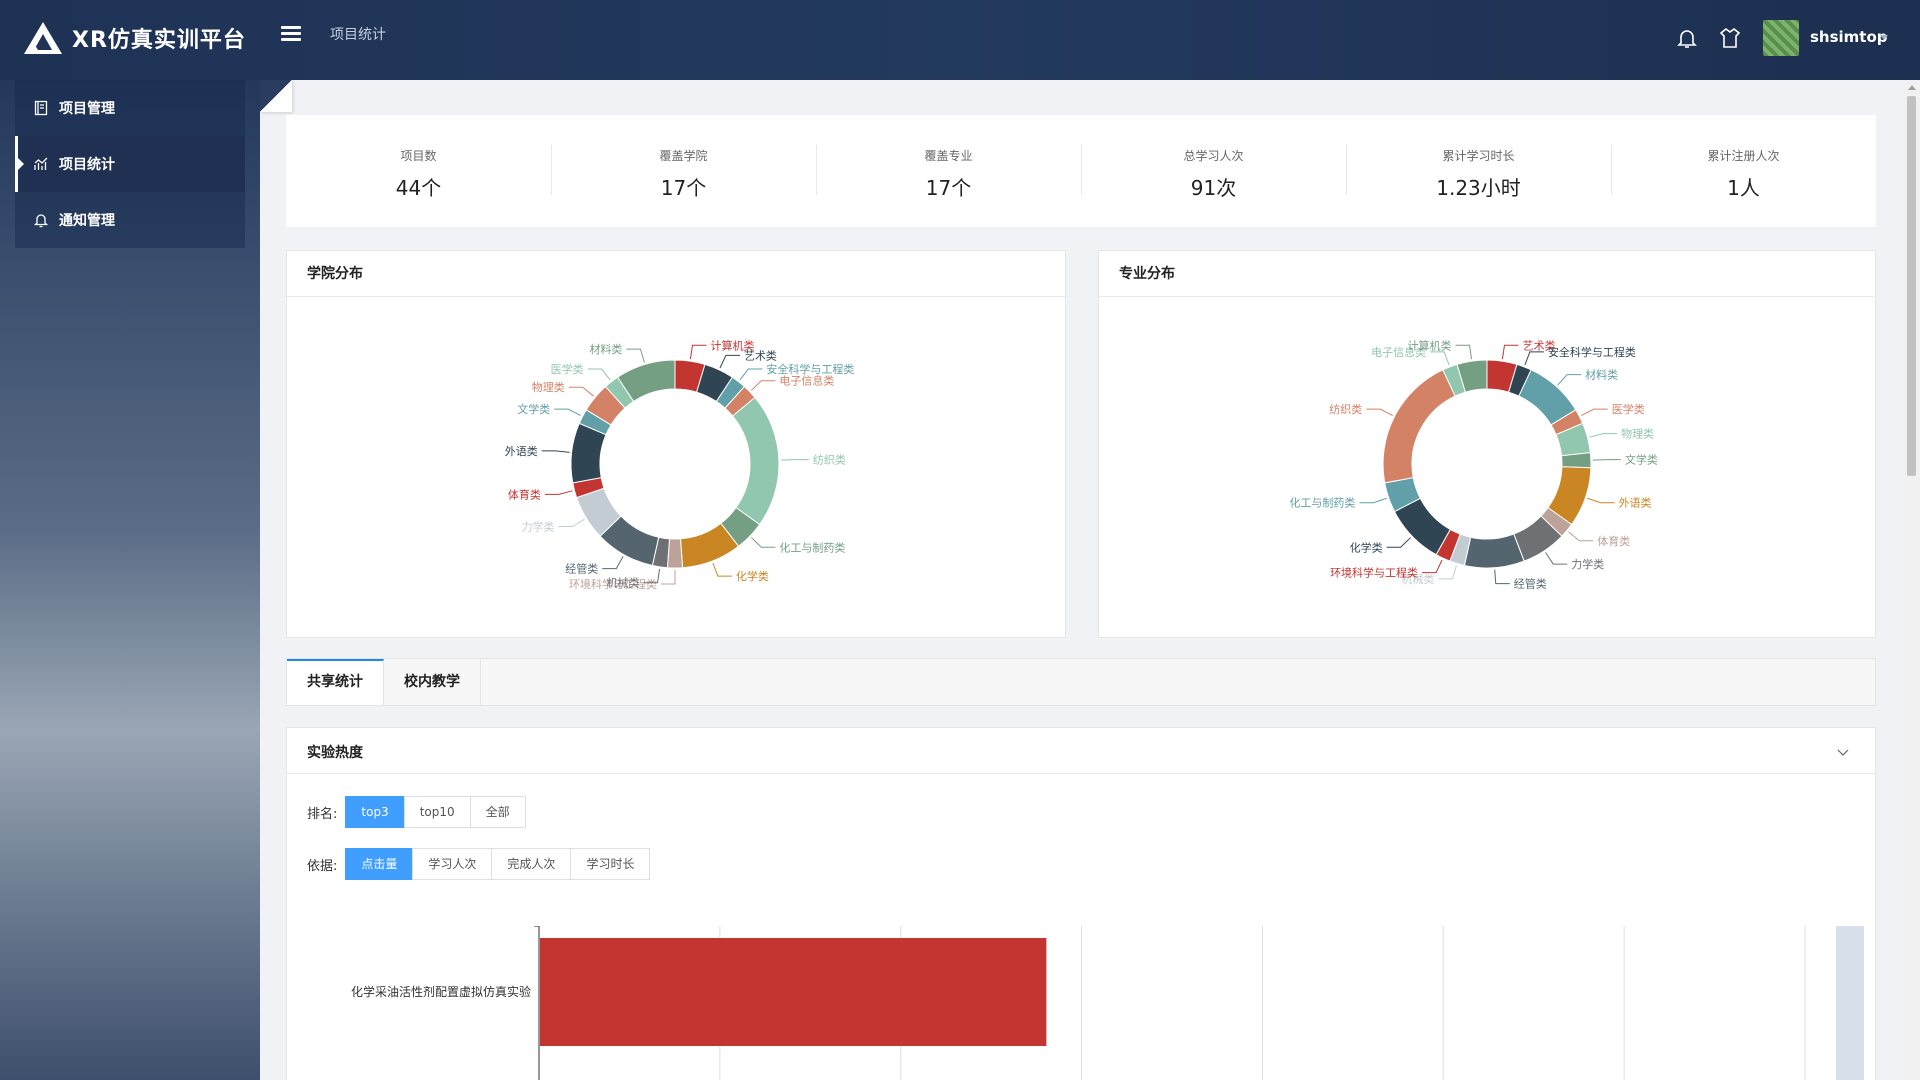 This screenshot has height=1080, width=1920. I want to click on sidebar-item-project-management: 项目管理, so click(130, 108).